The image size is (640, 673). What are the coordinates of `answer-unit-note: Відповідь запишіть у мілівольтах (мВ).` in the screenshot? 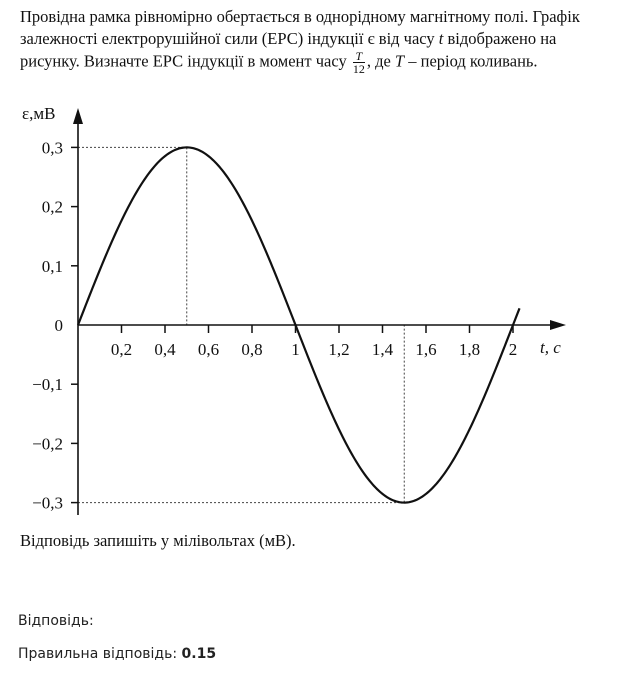 It's located at (158, 540).